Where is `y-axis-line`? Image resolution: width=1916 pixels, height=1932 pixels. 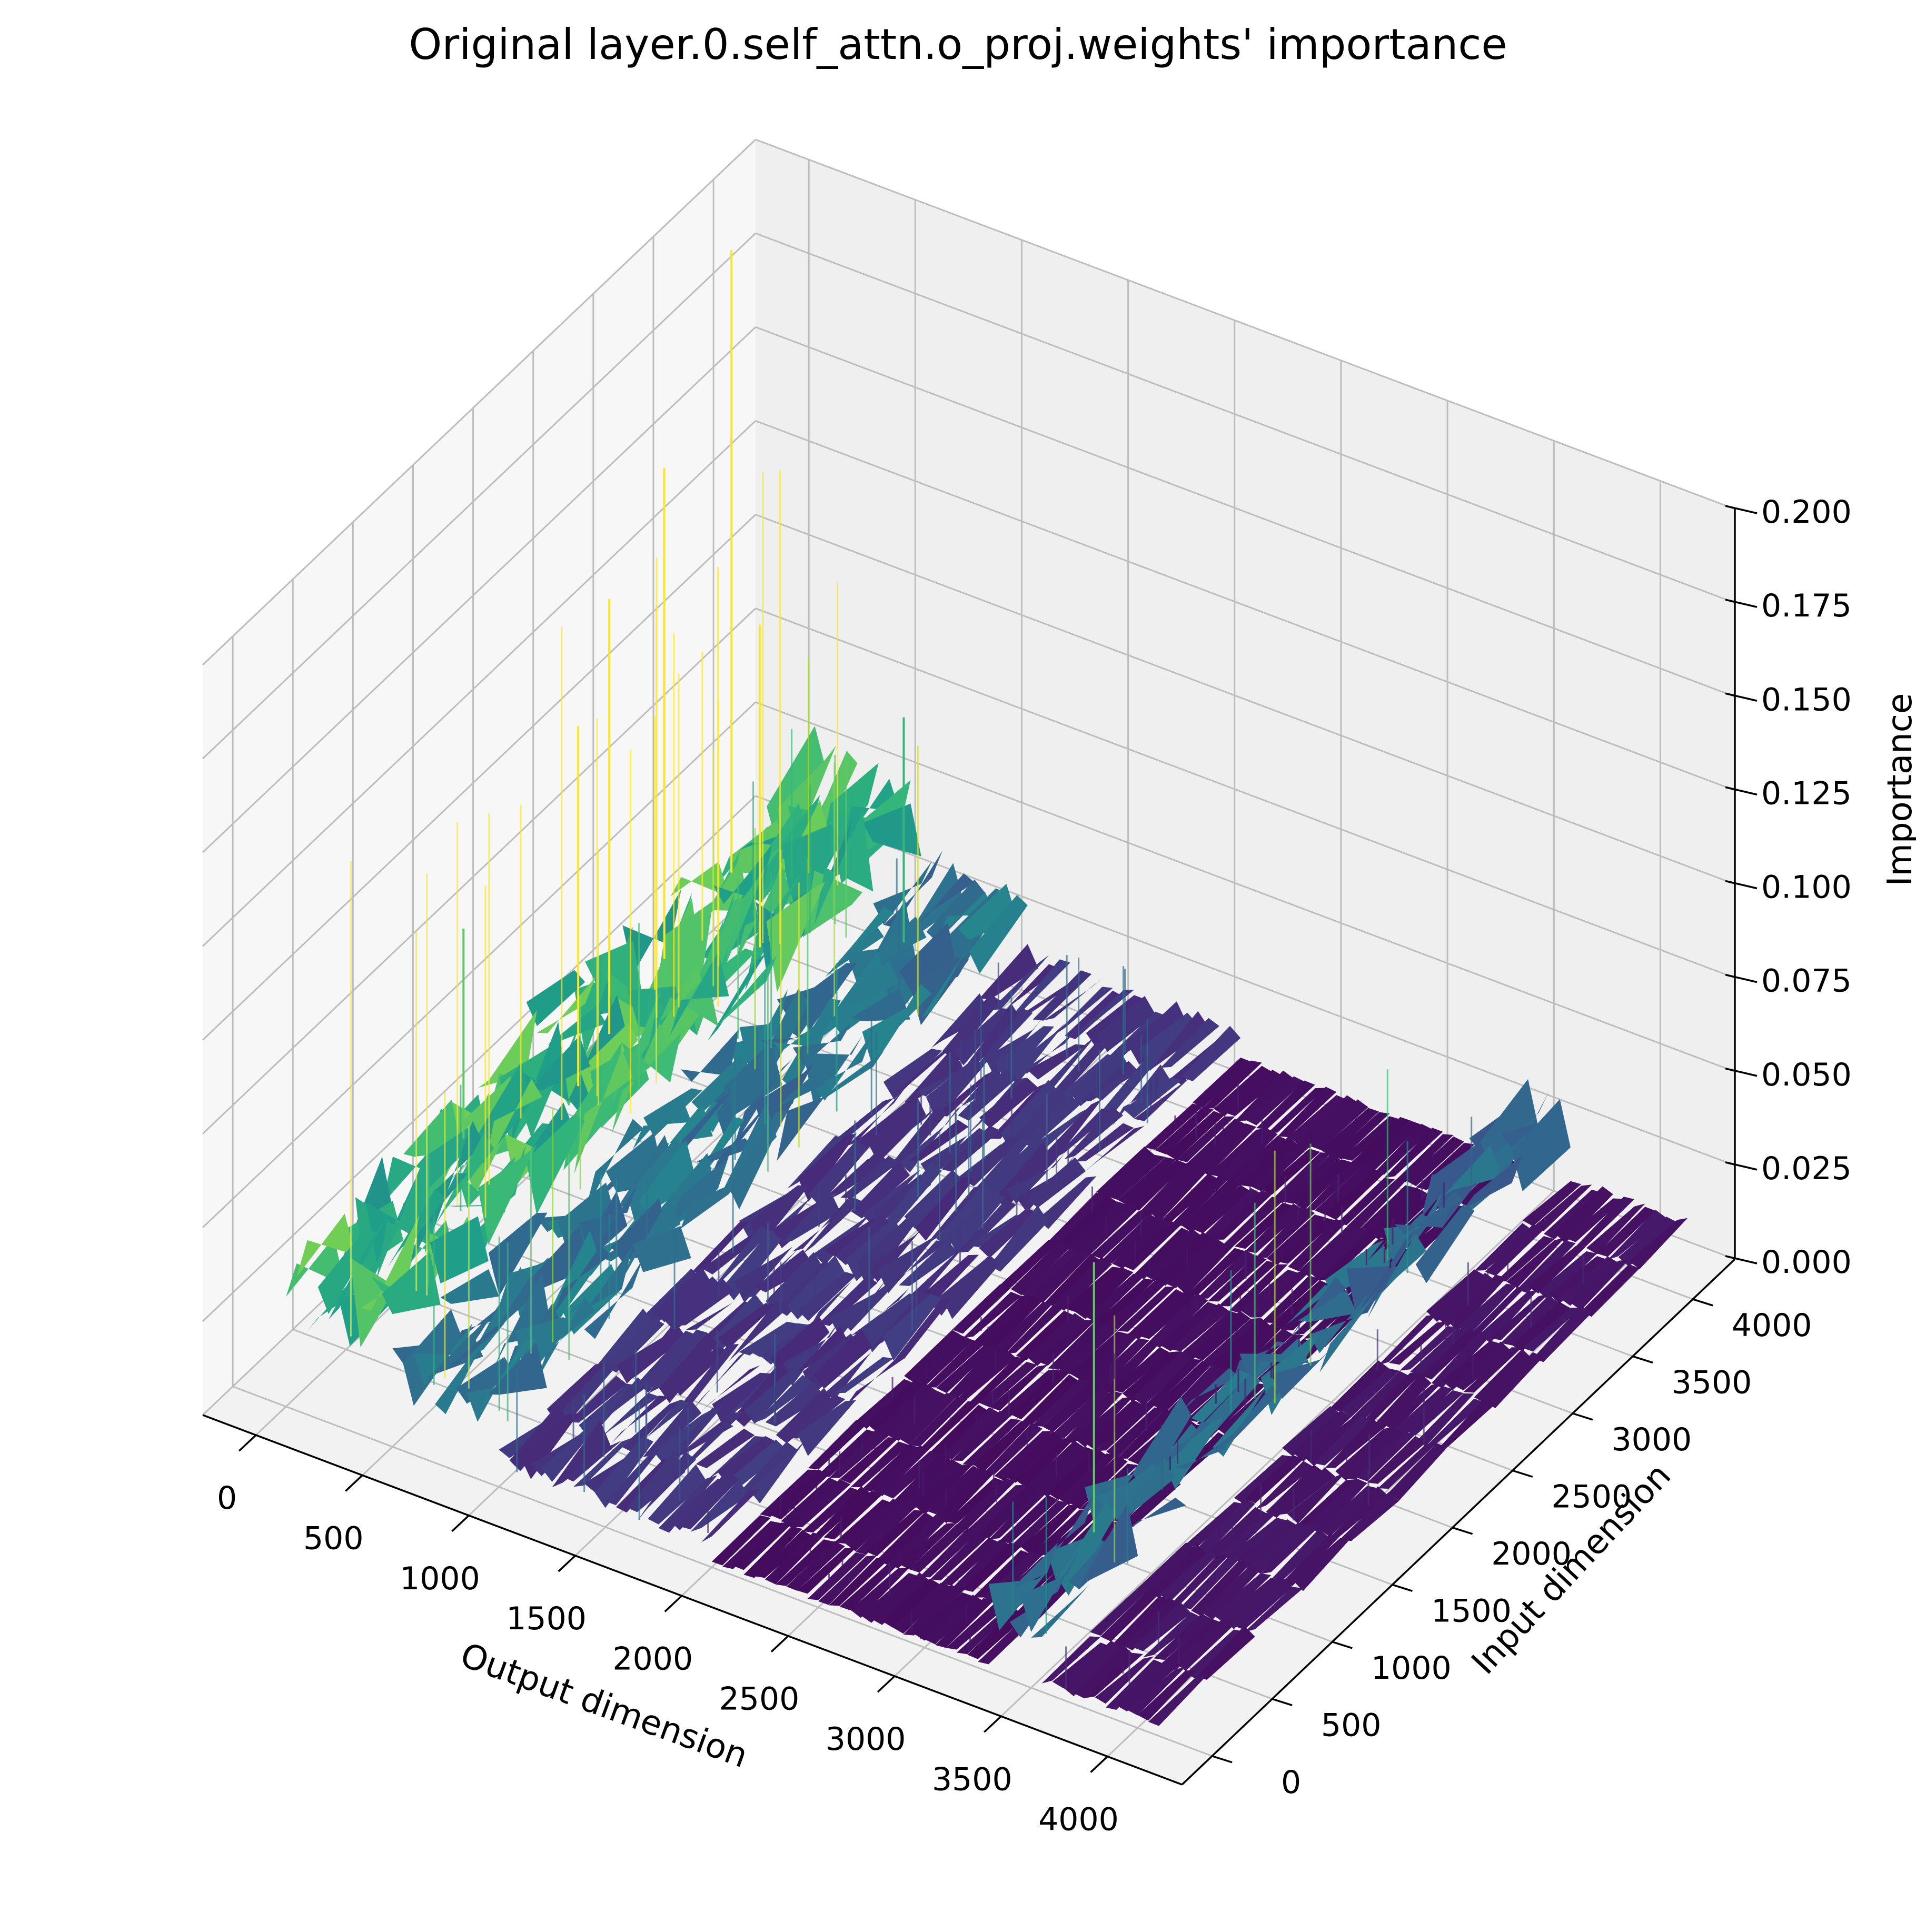
y-axis-line is located at coordinates (1458, 1522).